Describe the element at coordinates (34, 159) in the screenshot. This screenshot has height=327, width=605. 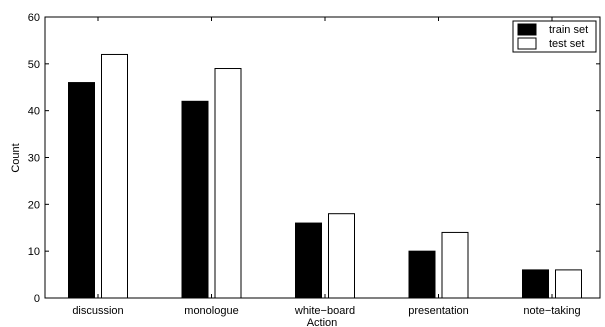
I see `y-tick-label: 30` at that location.